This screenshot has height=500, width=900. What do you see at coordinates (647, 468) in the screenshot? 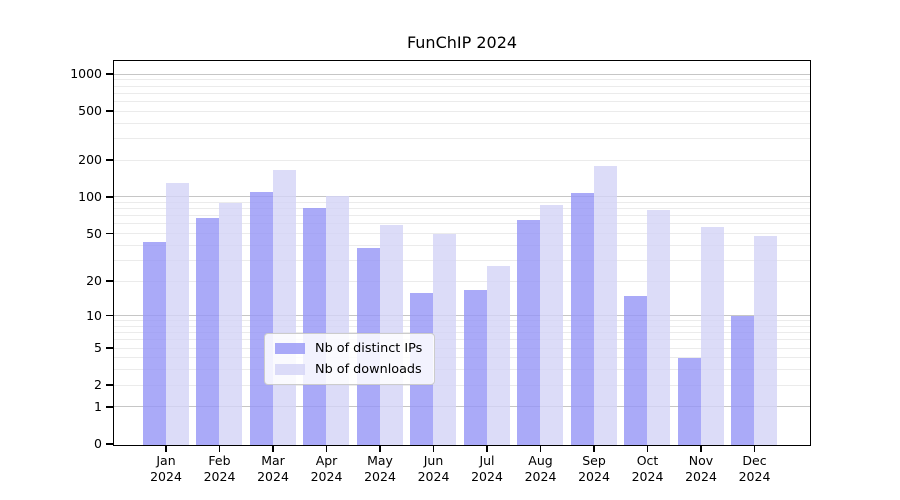
I see `x-tick-label: Oct 2024` at bounding box center [647, 468].